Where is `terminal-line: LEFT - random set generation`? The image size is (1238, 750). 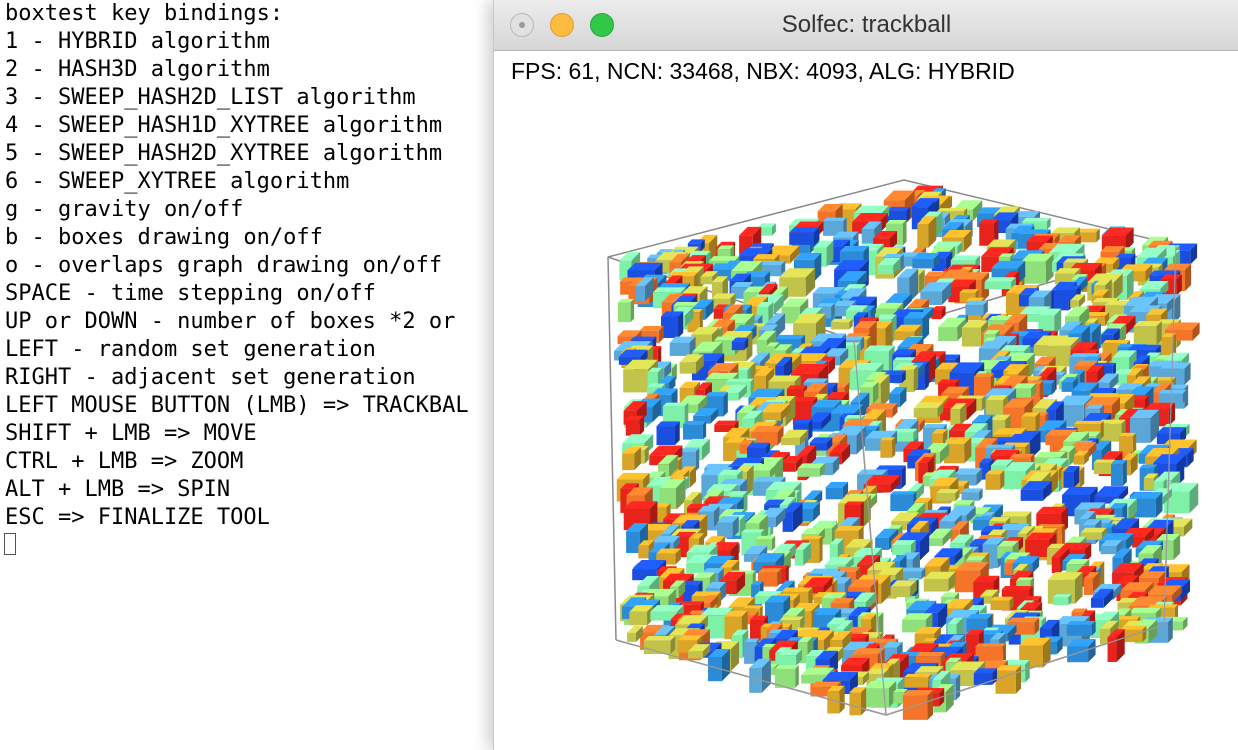
terminal-line: LEFT - random set generation is located at coordinates (190, 349).